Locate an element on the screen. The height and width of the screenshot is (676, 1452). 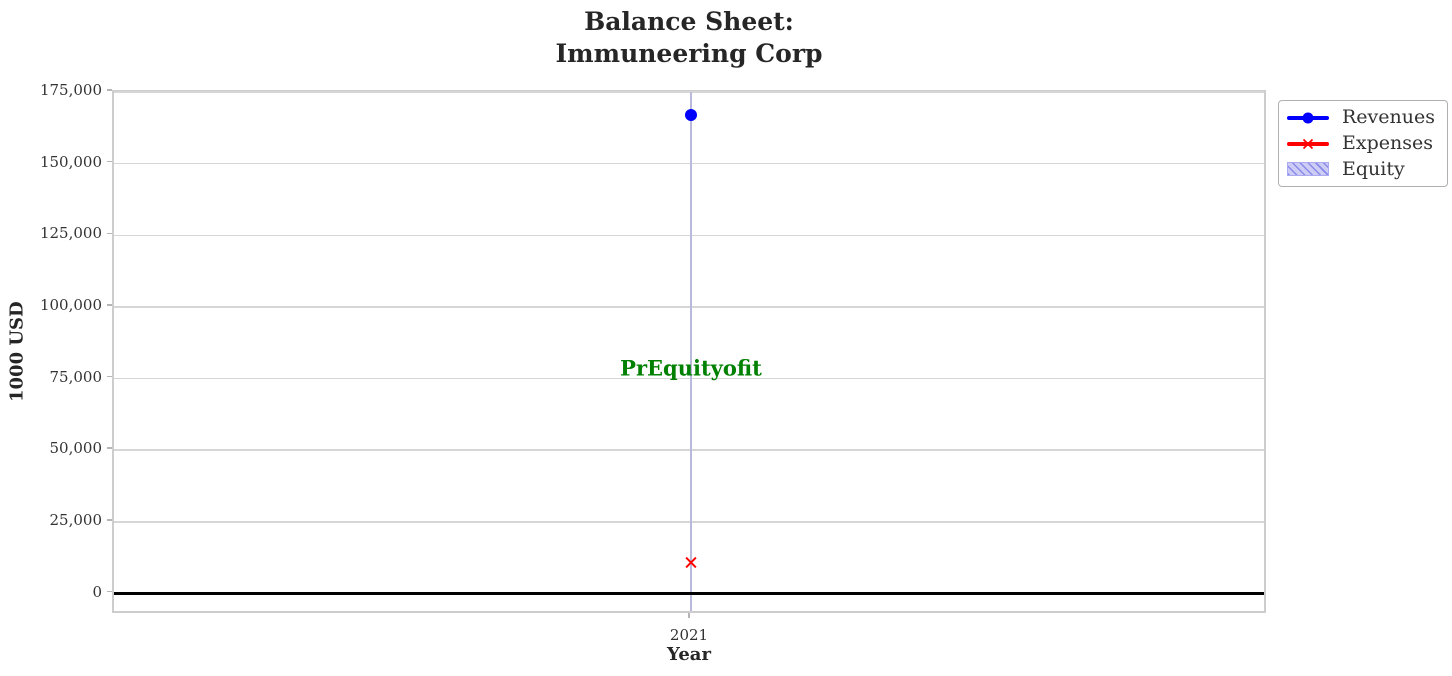
legend: Revenues Expenses Equity is located at coordinates (1363, 143).